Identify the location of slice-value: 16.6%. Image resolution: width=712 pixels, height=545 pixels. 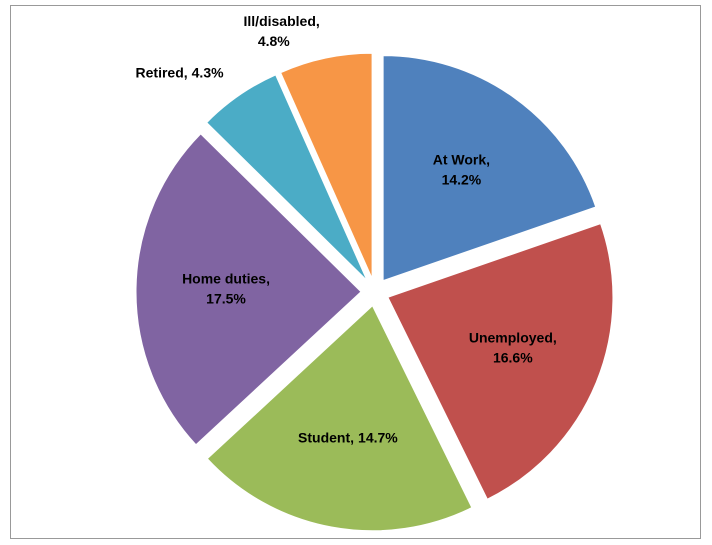
(513, 357).